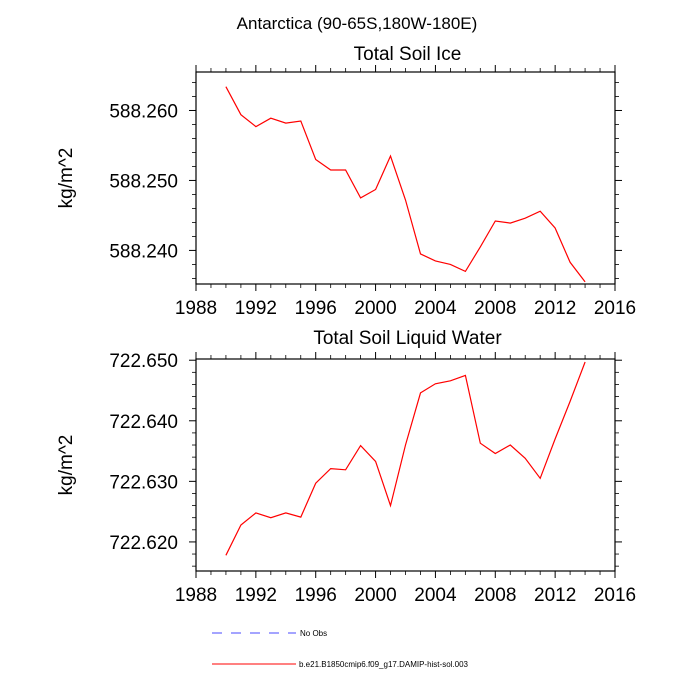 The image size is (700, 700). I want to click on y-tick-label: 722.640, so click(143, 422).